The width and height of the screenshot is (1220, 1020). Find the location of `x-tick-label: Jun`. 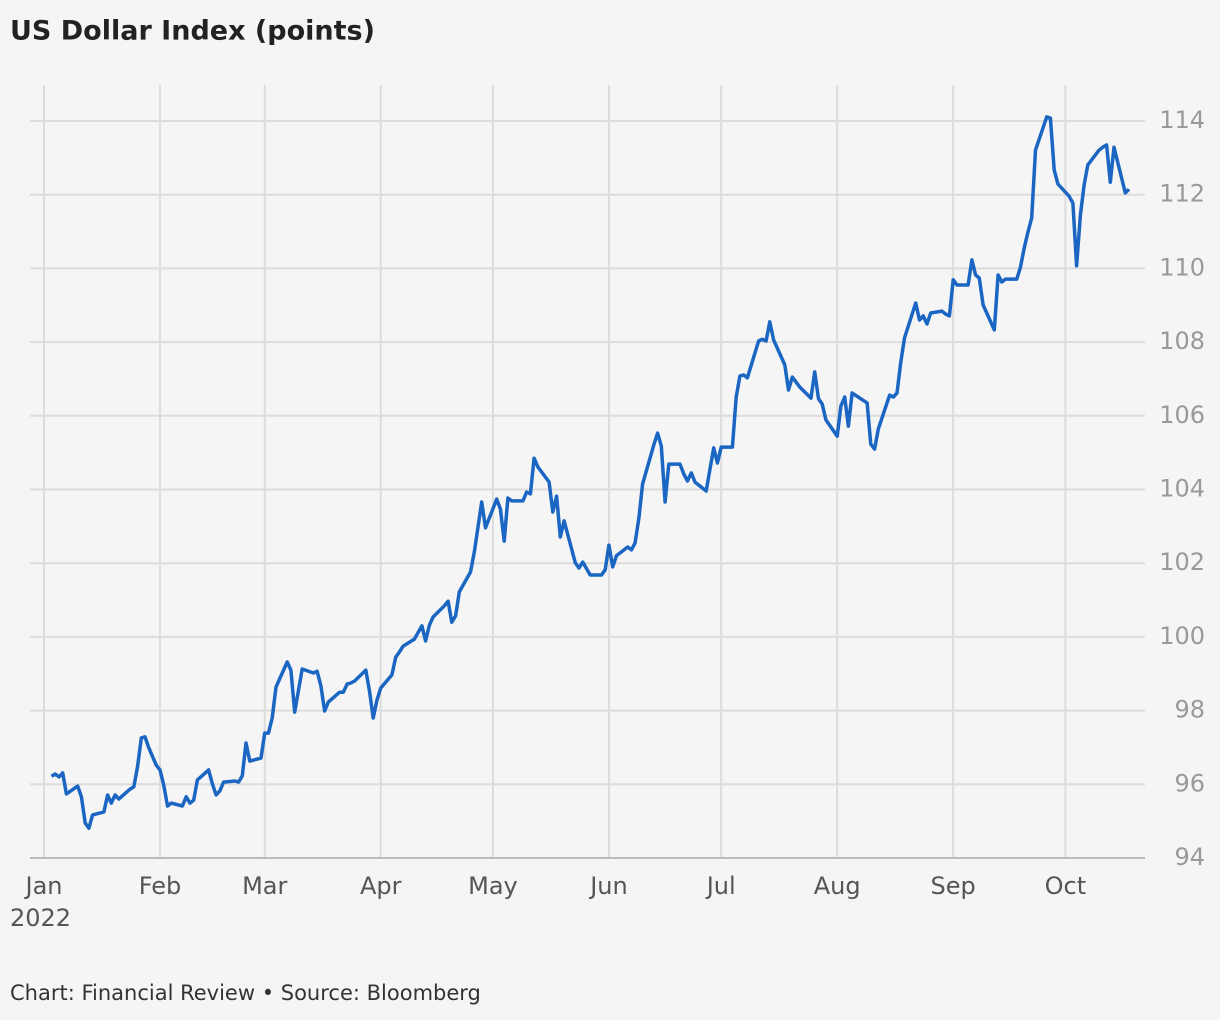

x-tick-label: Jun is located at coordinates (608, 886).